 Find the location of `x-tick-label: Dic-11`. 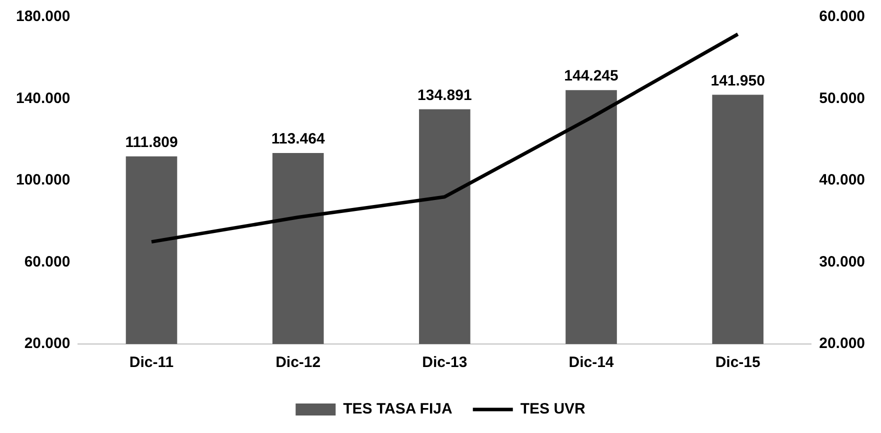

x-tick-label: Dic-11 is located at coordinates (151, 363).